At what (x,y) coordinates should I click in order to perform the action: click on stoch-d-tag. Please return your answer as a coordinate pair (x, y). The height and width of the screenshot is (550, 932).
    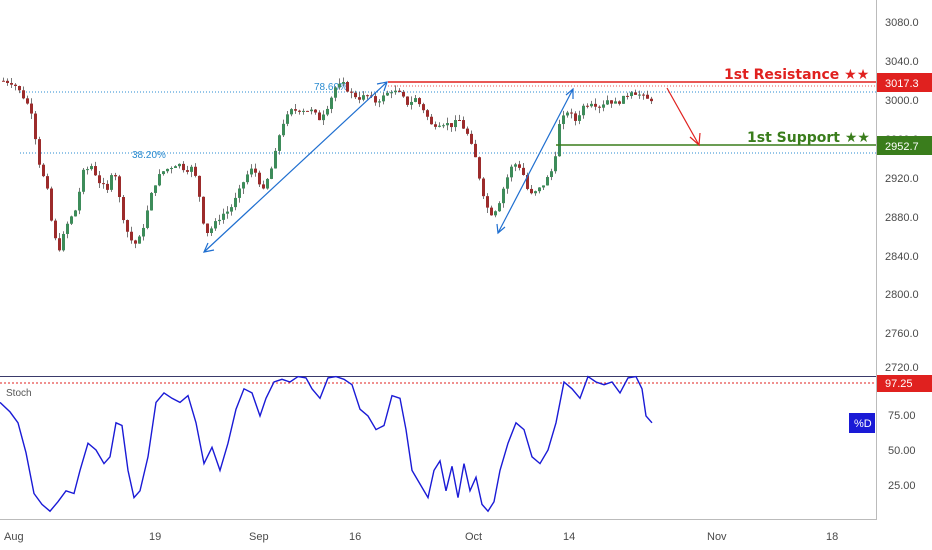
    Looking at the image, I should click on (862, 423).